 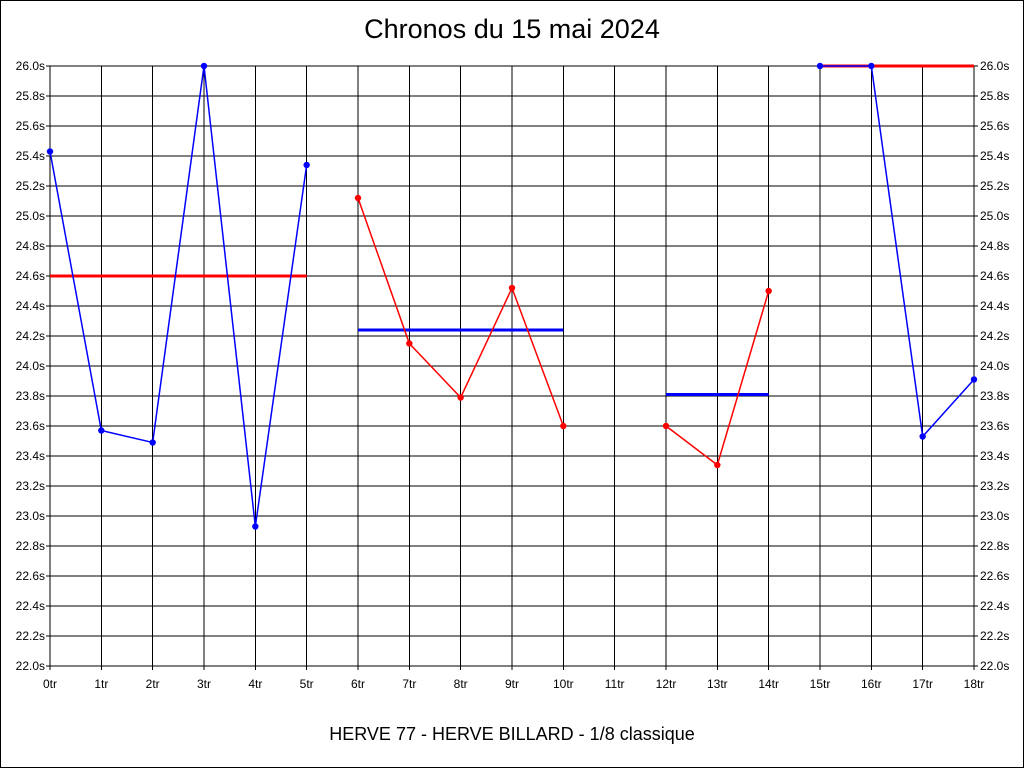 What do you see at coordinates (994, 606) in the screenshot?
I see `y-tick-label-right: 22.4s` at bounding box center [994, 606].